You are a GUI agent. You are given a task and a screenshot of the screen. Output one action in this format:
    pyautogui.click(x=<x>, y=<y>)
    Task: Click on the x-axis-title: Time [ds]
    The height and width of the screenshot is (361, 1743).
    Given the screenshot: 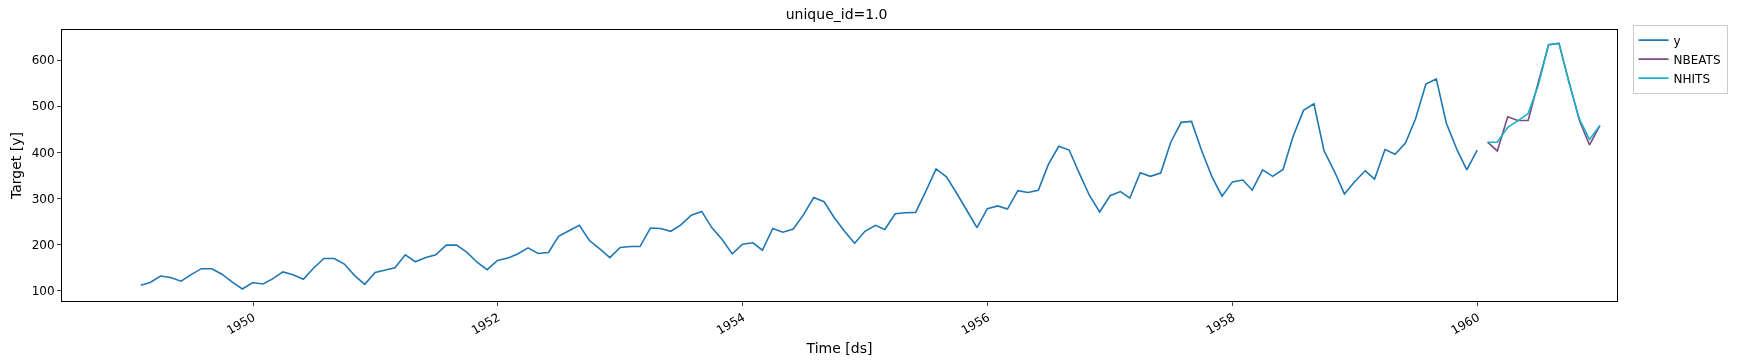 What is the action you would take?
    pyautogui.click(x=839, y=347)
    